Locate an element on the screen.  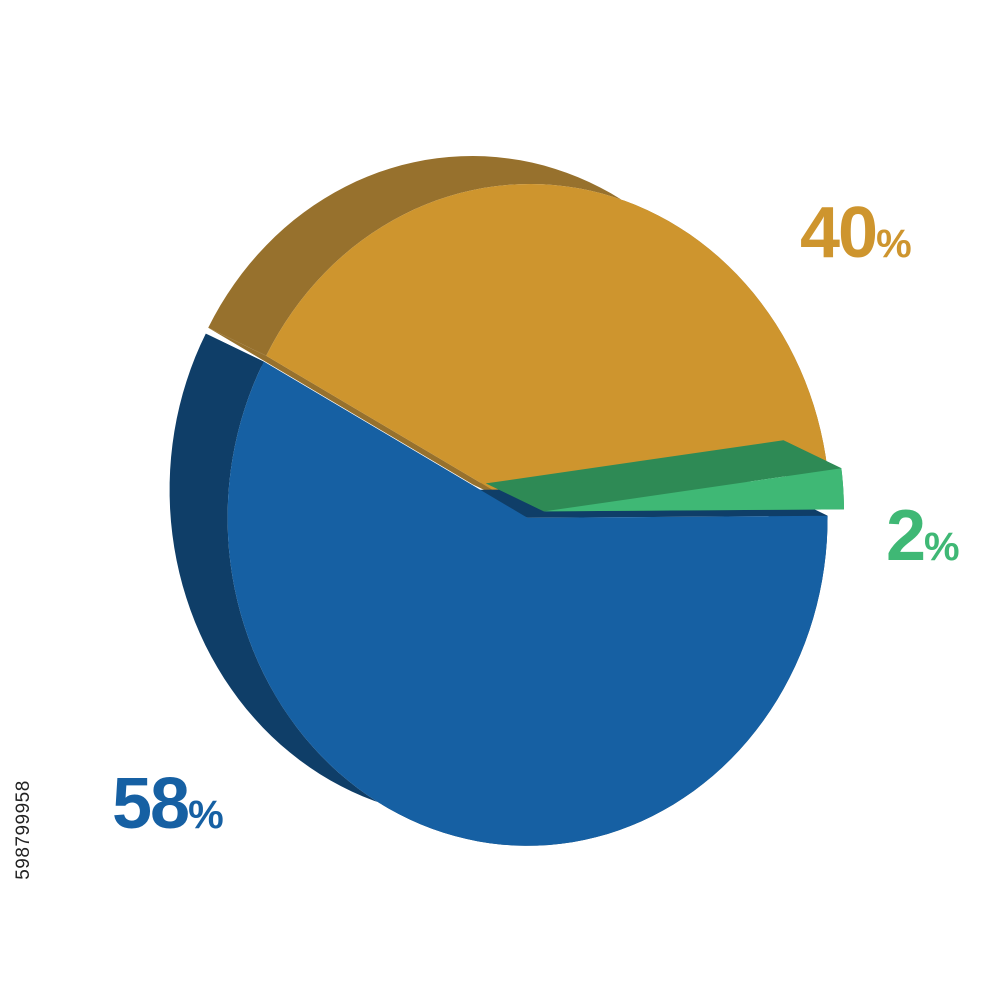
slice-label-40: 40% is located at coordinates (856, 233).